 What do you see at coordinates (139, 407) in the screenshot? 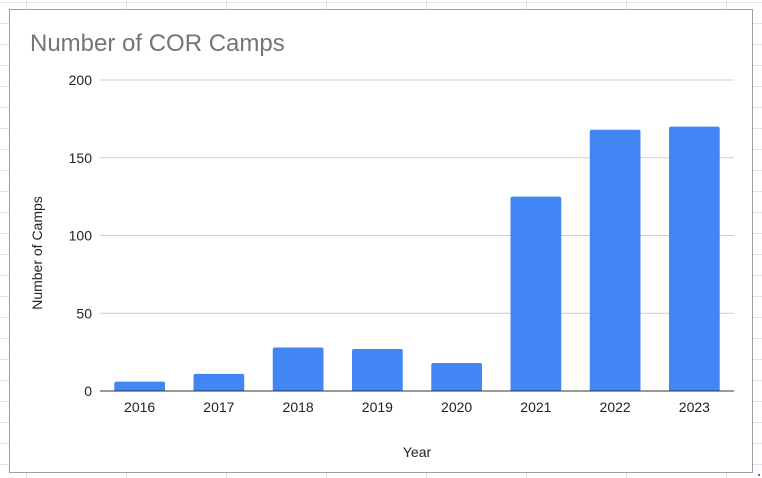
I see `x-tick-label: 2016` at bounding box center [139, 407].